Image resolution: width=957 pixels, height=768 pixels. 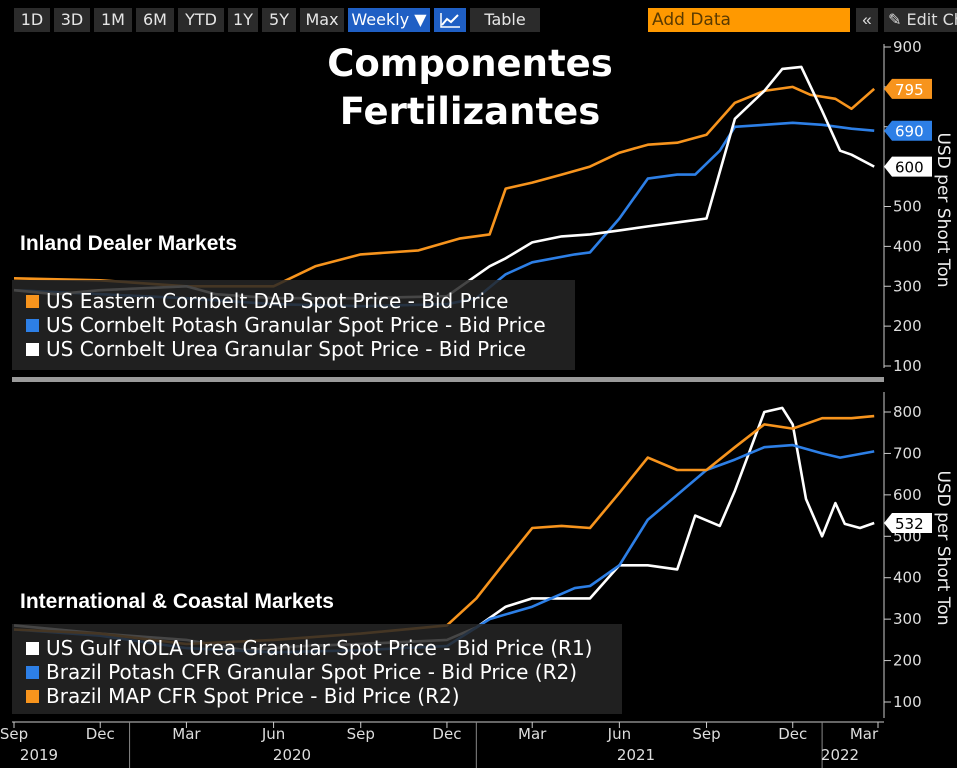 I want to click on y-tick-label-p1-8: 900, so click(x=907, y=47).